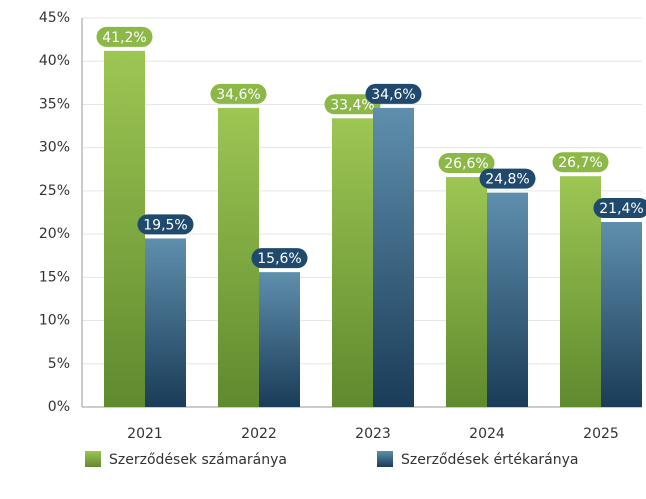  Describe the element at coordinates (54, 191) in the screenshot. I see `y-tick-label: 25%` at that location.